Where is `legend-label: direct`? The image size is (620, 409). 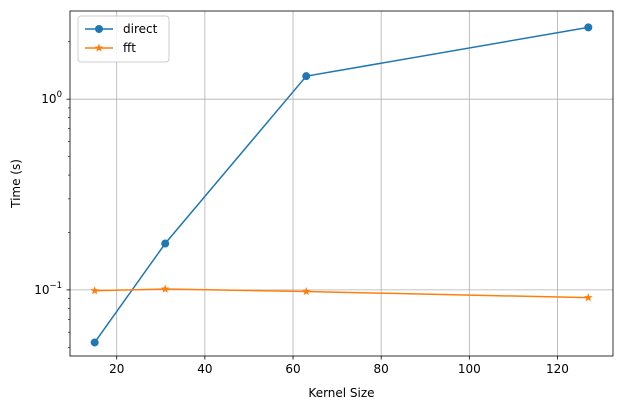 legend-label: direct is located at coordinates (140, 29).